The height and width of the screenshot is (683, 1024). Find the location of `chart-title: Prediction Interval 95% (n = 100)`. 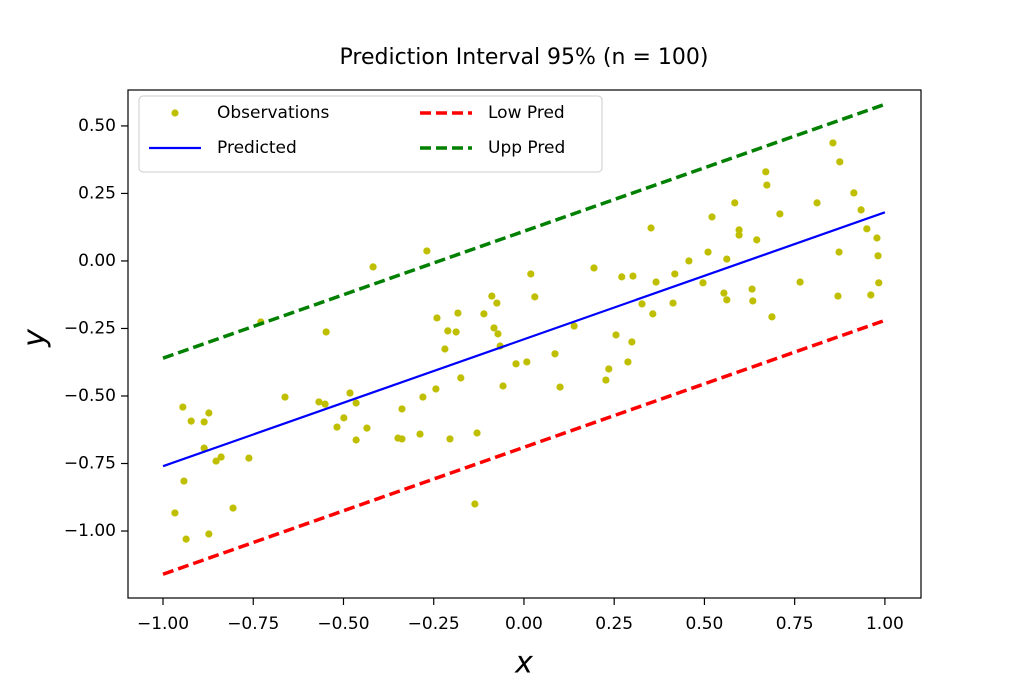

chart-title: Prediction Interval 95% (n = 100) is located at coordinates (524, 57).